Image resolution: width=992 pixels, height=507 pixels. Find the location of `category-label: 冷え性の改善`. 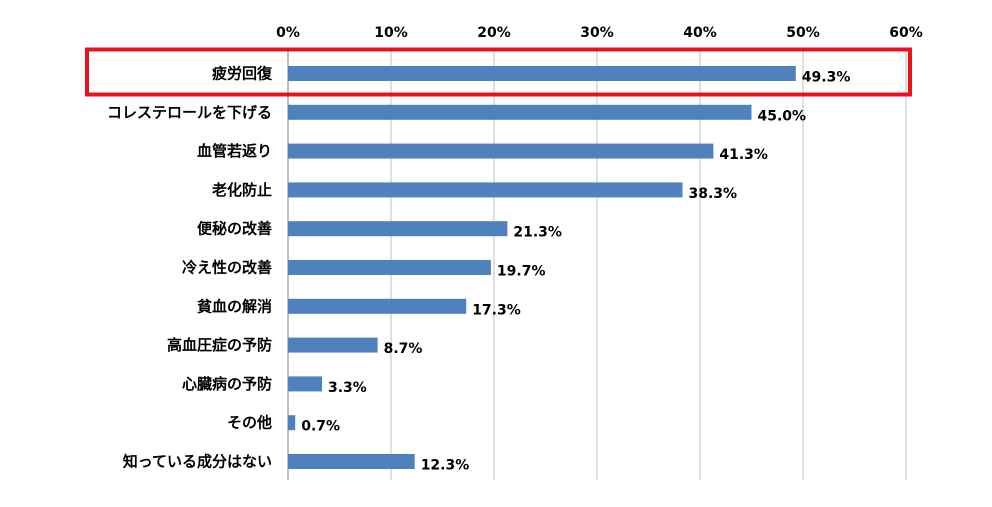

category-label: 冷え性の改善 is located at coordinates (227, 268).